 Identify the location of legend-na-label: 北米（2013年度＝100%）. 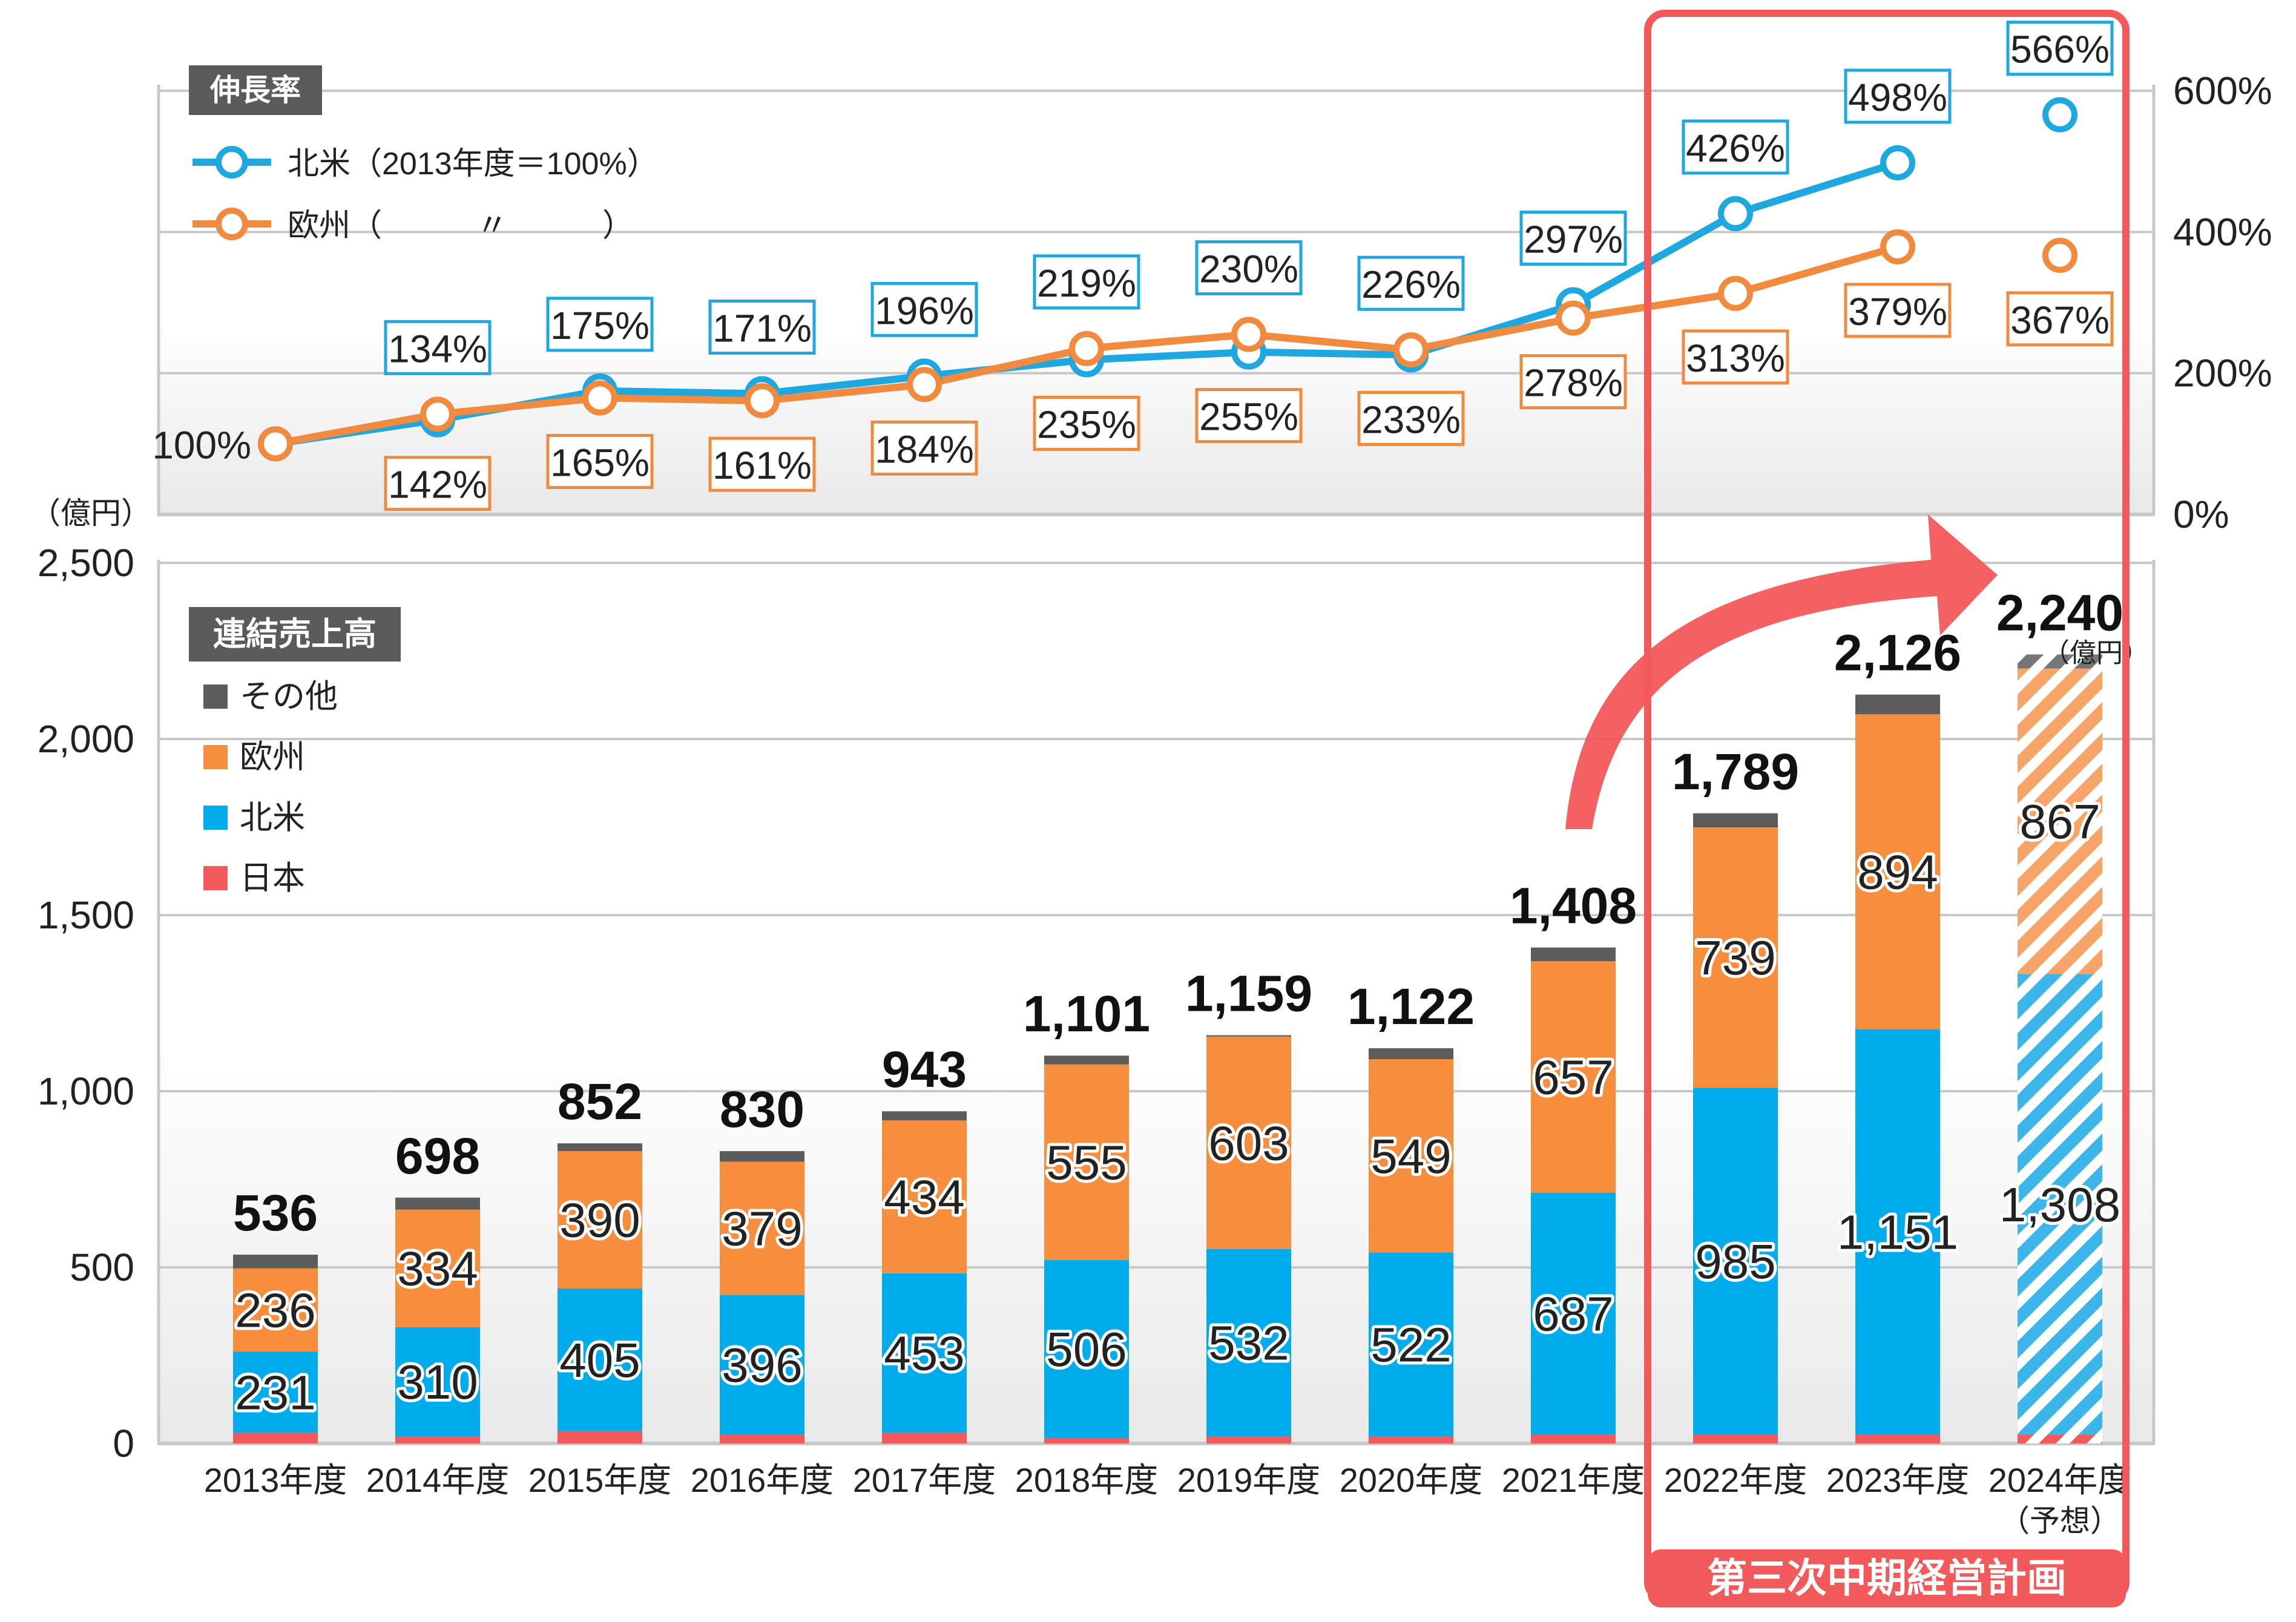
(474, 164).